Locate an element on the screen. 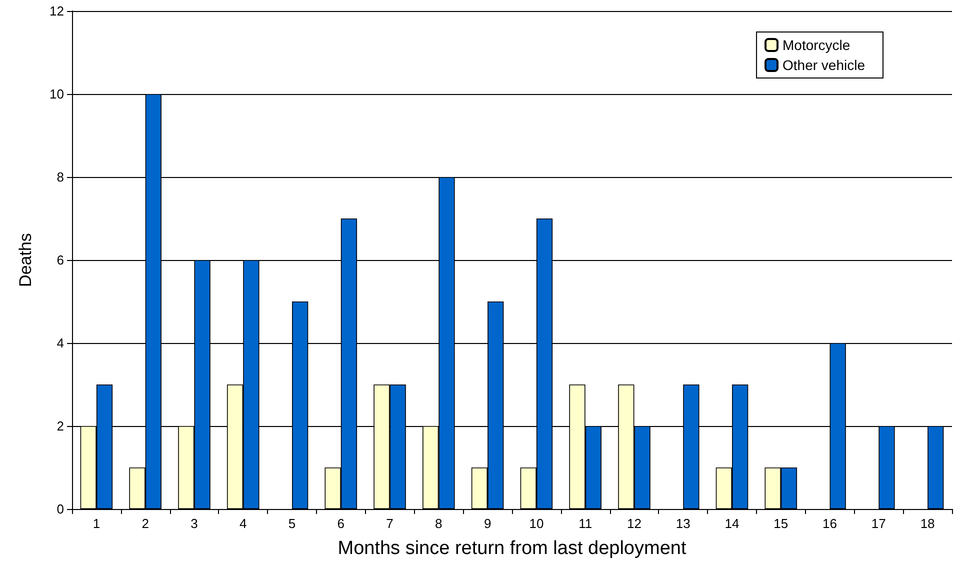 The height and width of the screenshot is (571, 958). x-tick-label: 10 is located at coordinates (536, 523).